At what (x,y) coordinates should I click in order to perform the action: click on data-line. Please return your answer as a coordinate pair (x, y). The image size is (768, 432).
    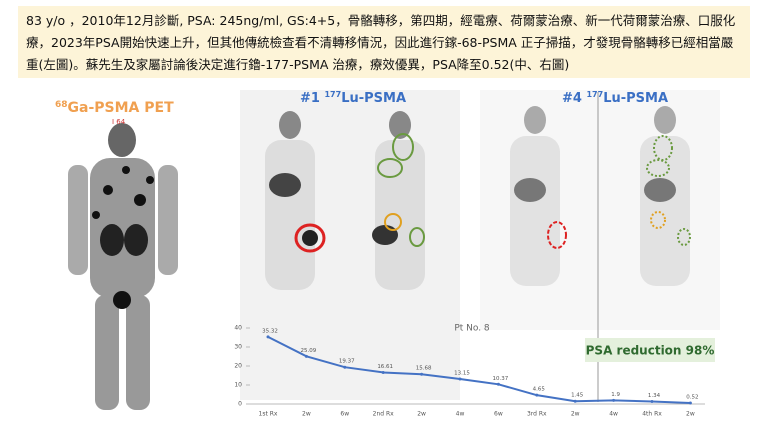
    Looking at the image, I should click on (479, 370).